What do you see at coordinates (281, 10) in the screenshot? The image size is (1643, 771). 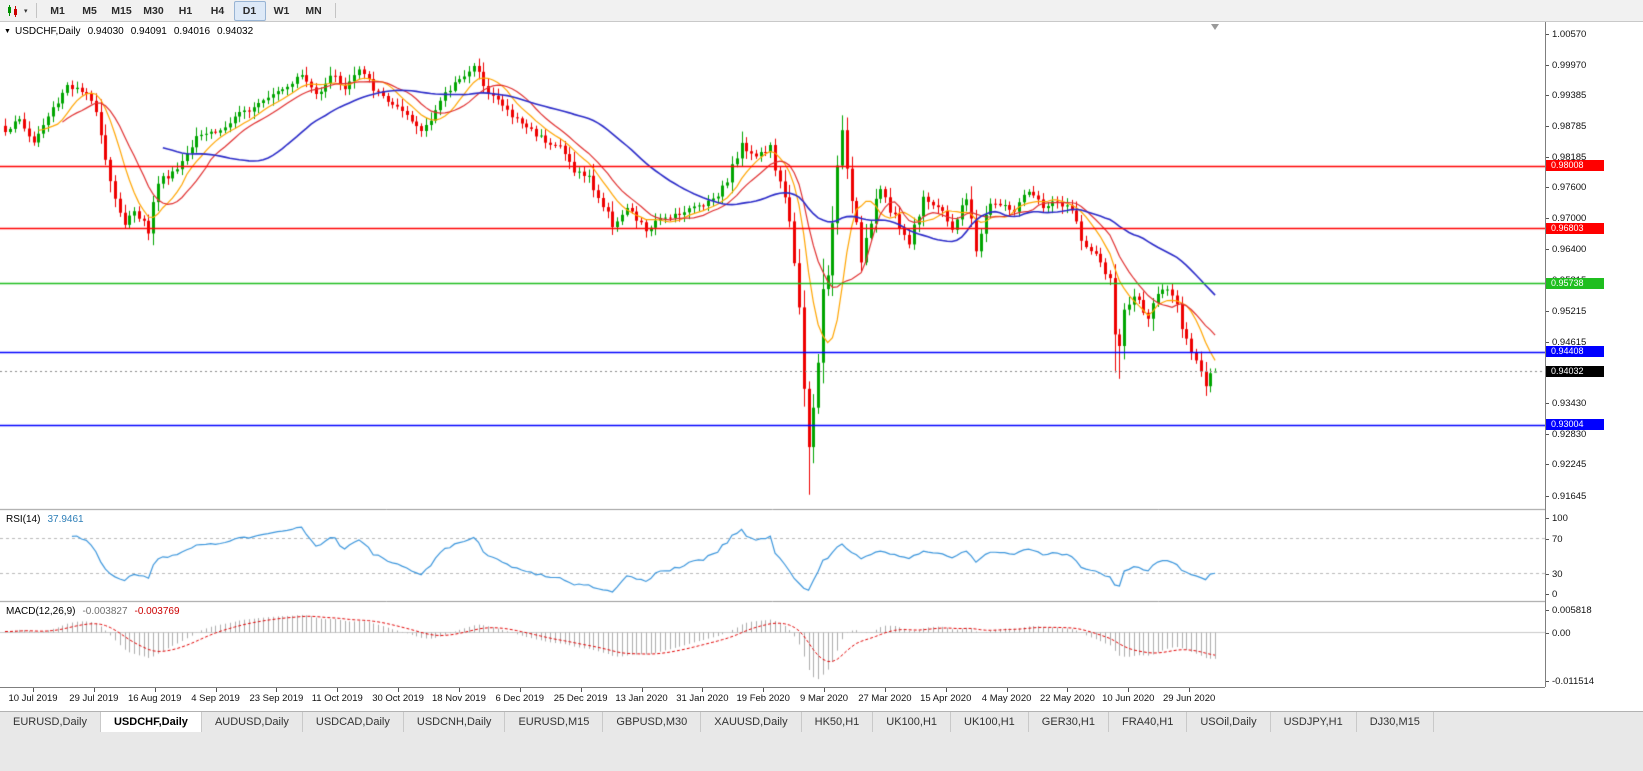 I see `timeframe-button-w1: W1` at bounding box center [281, 10].